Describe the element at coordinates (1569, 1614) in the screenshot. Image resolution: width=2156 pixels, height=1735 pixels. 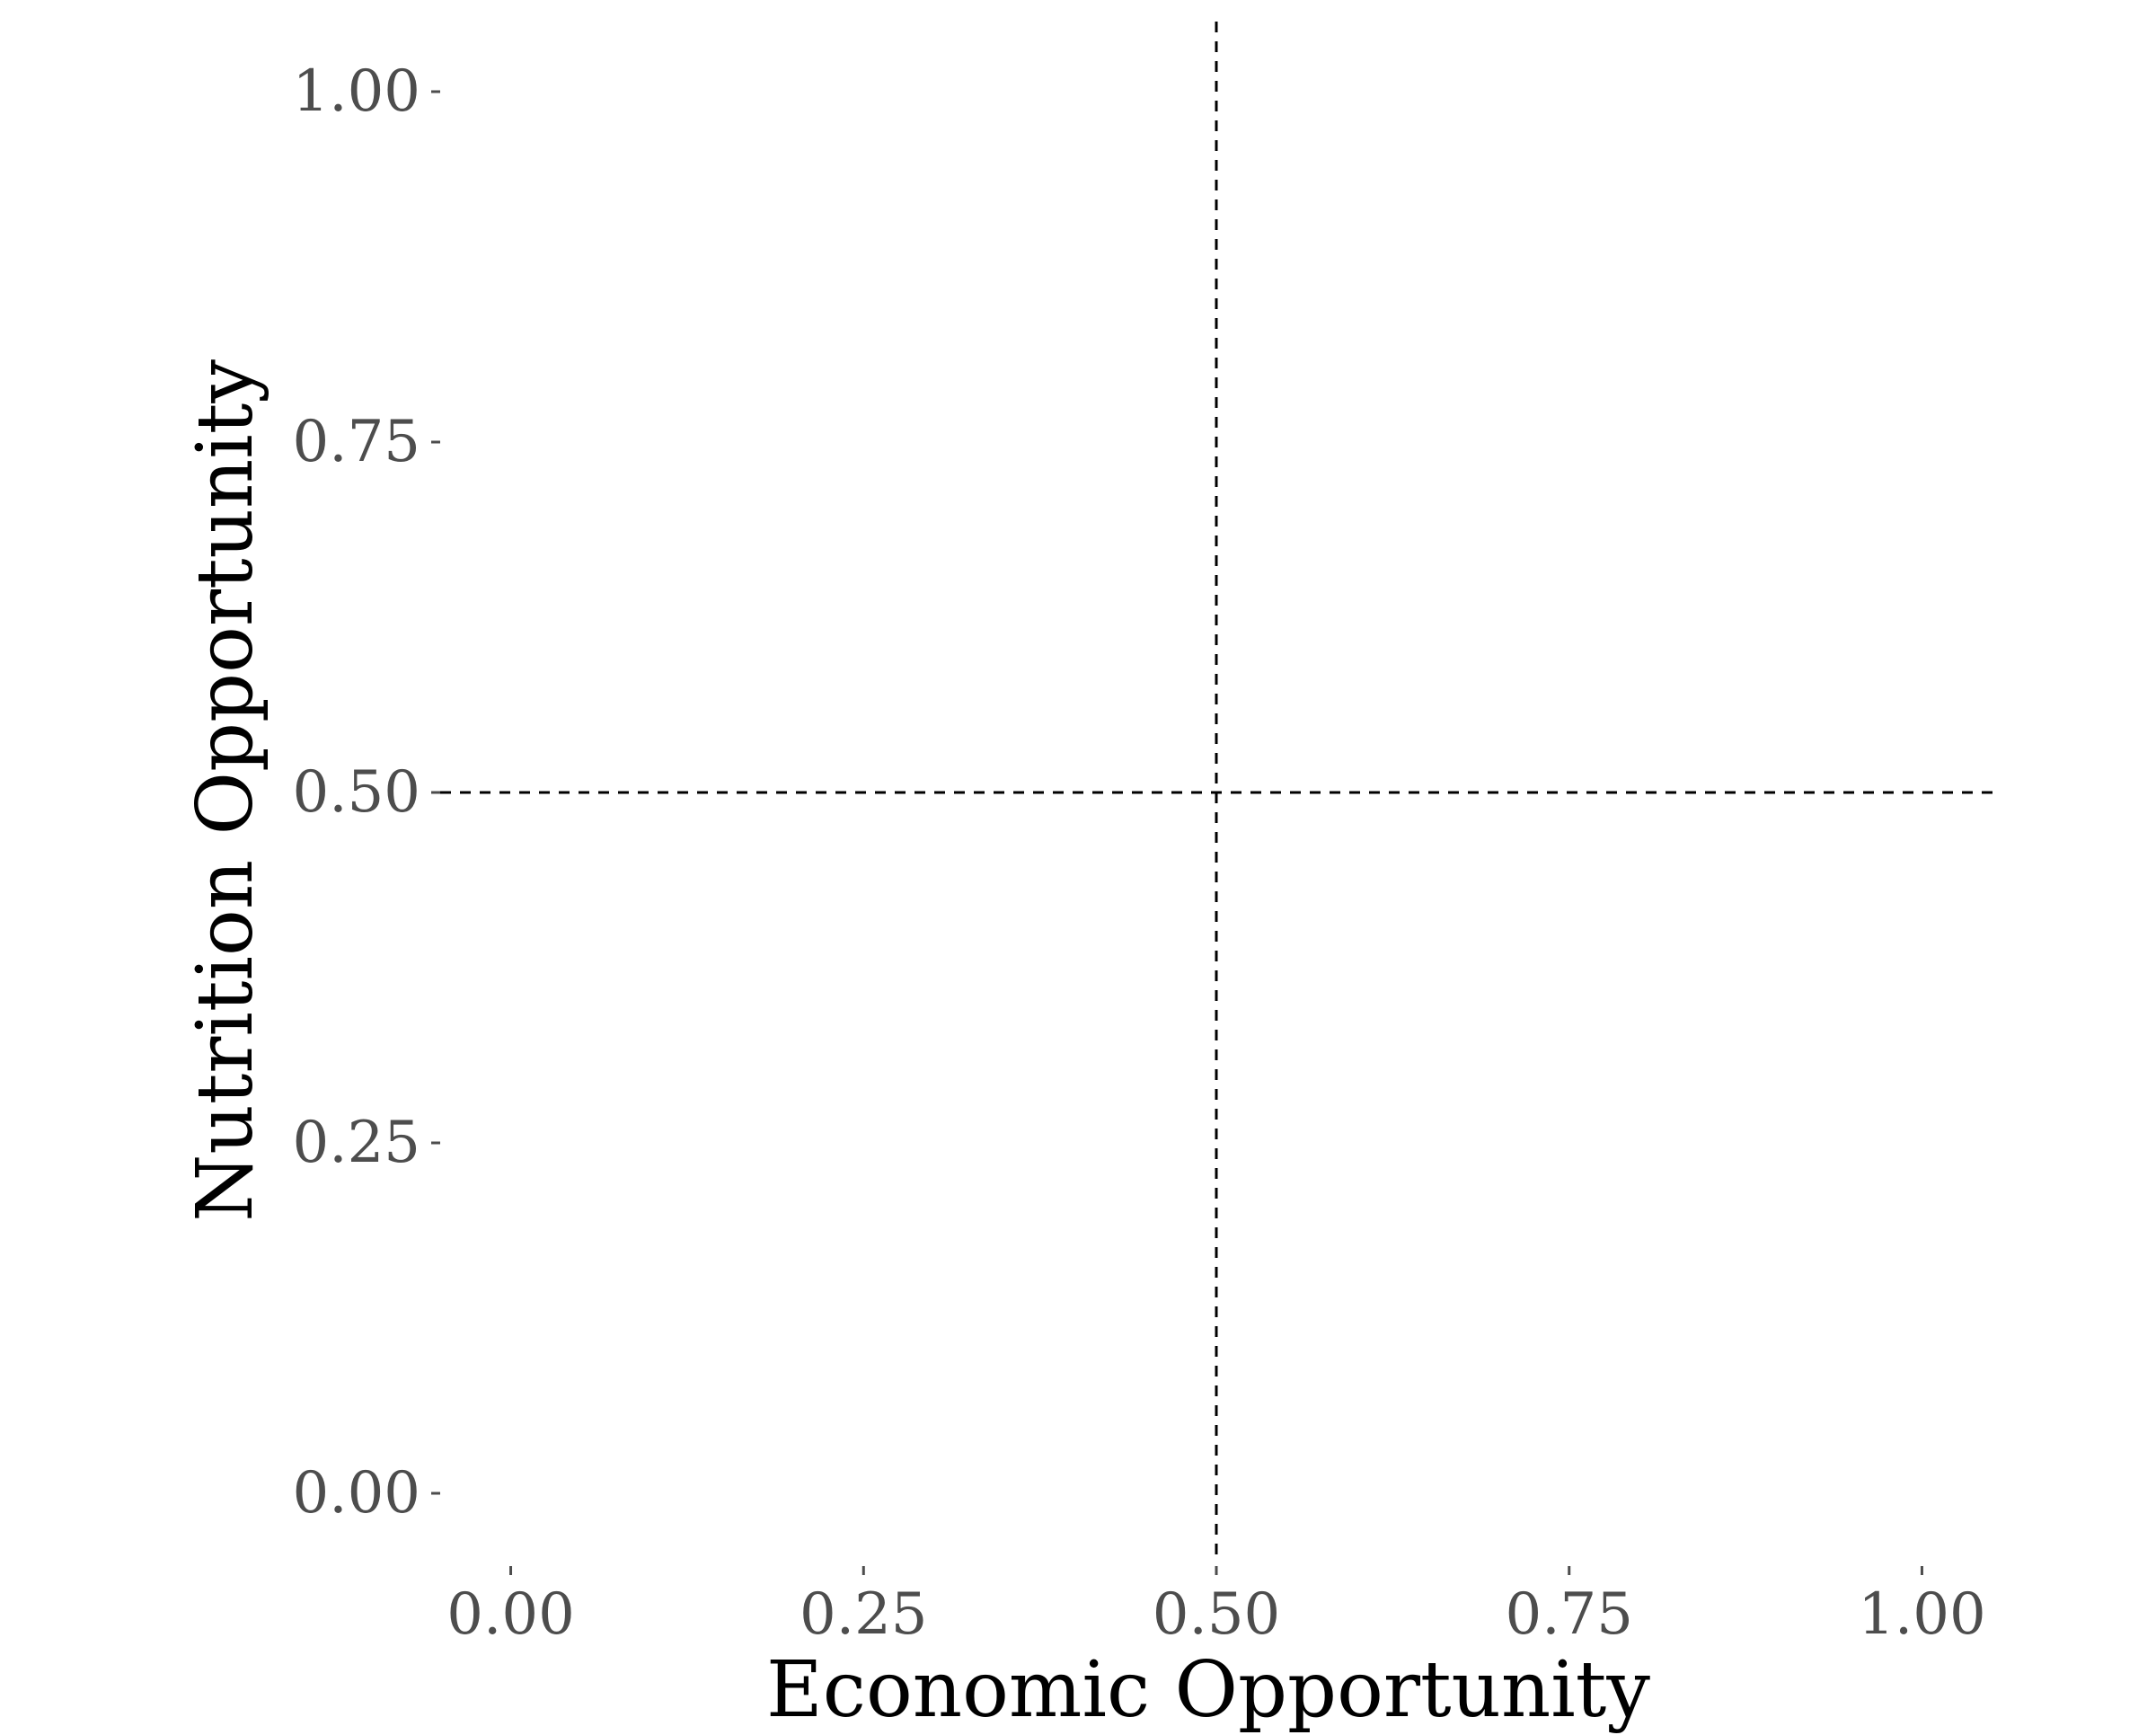
I see `x-tick-label: 0.75` at that location.